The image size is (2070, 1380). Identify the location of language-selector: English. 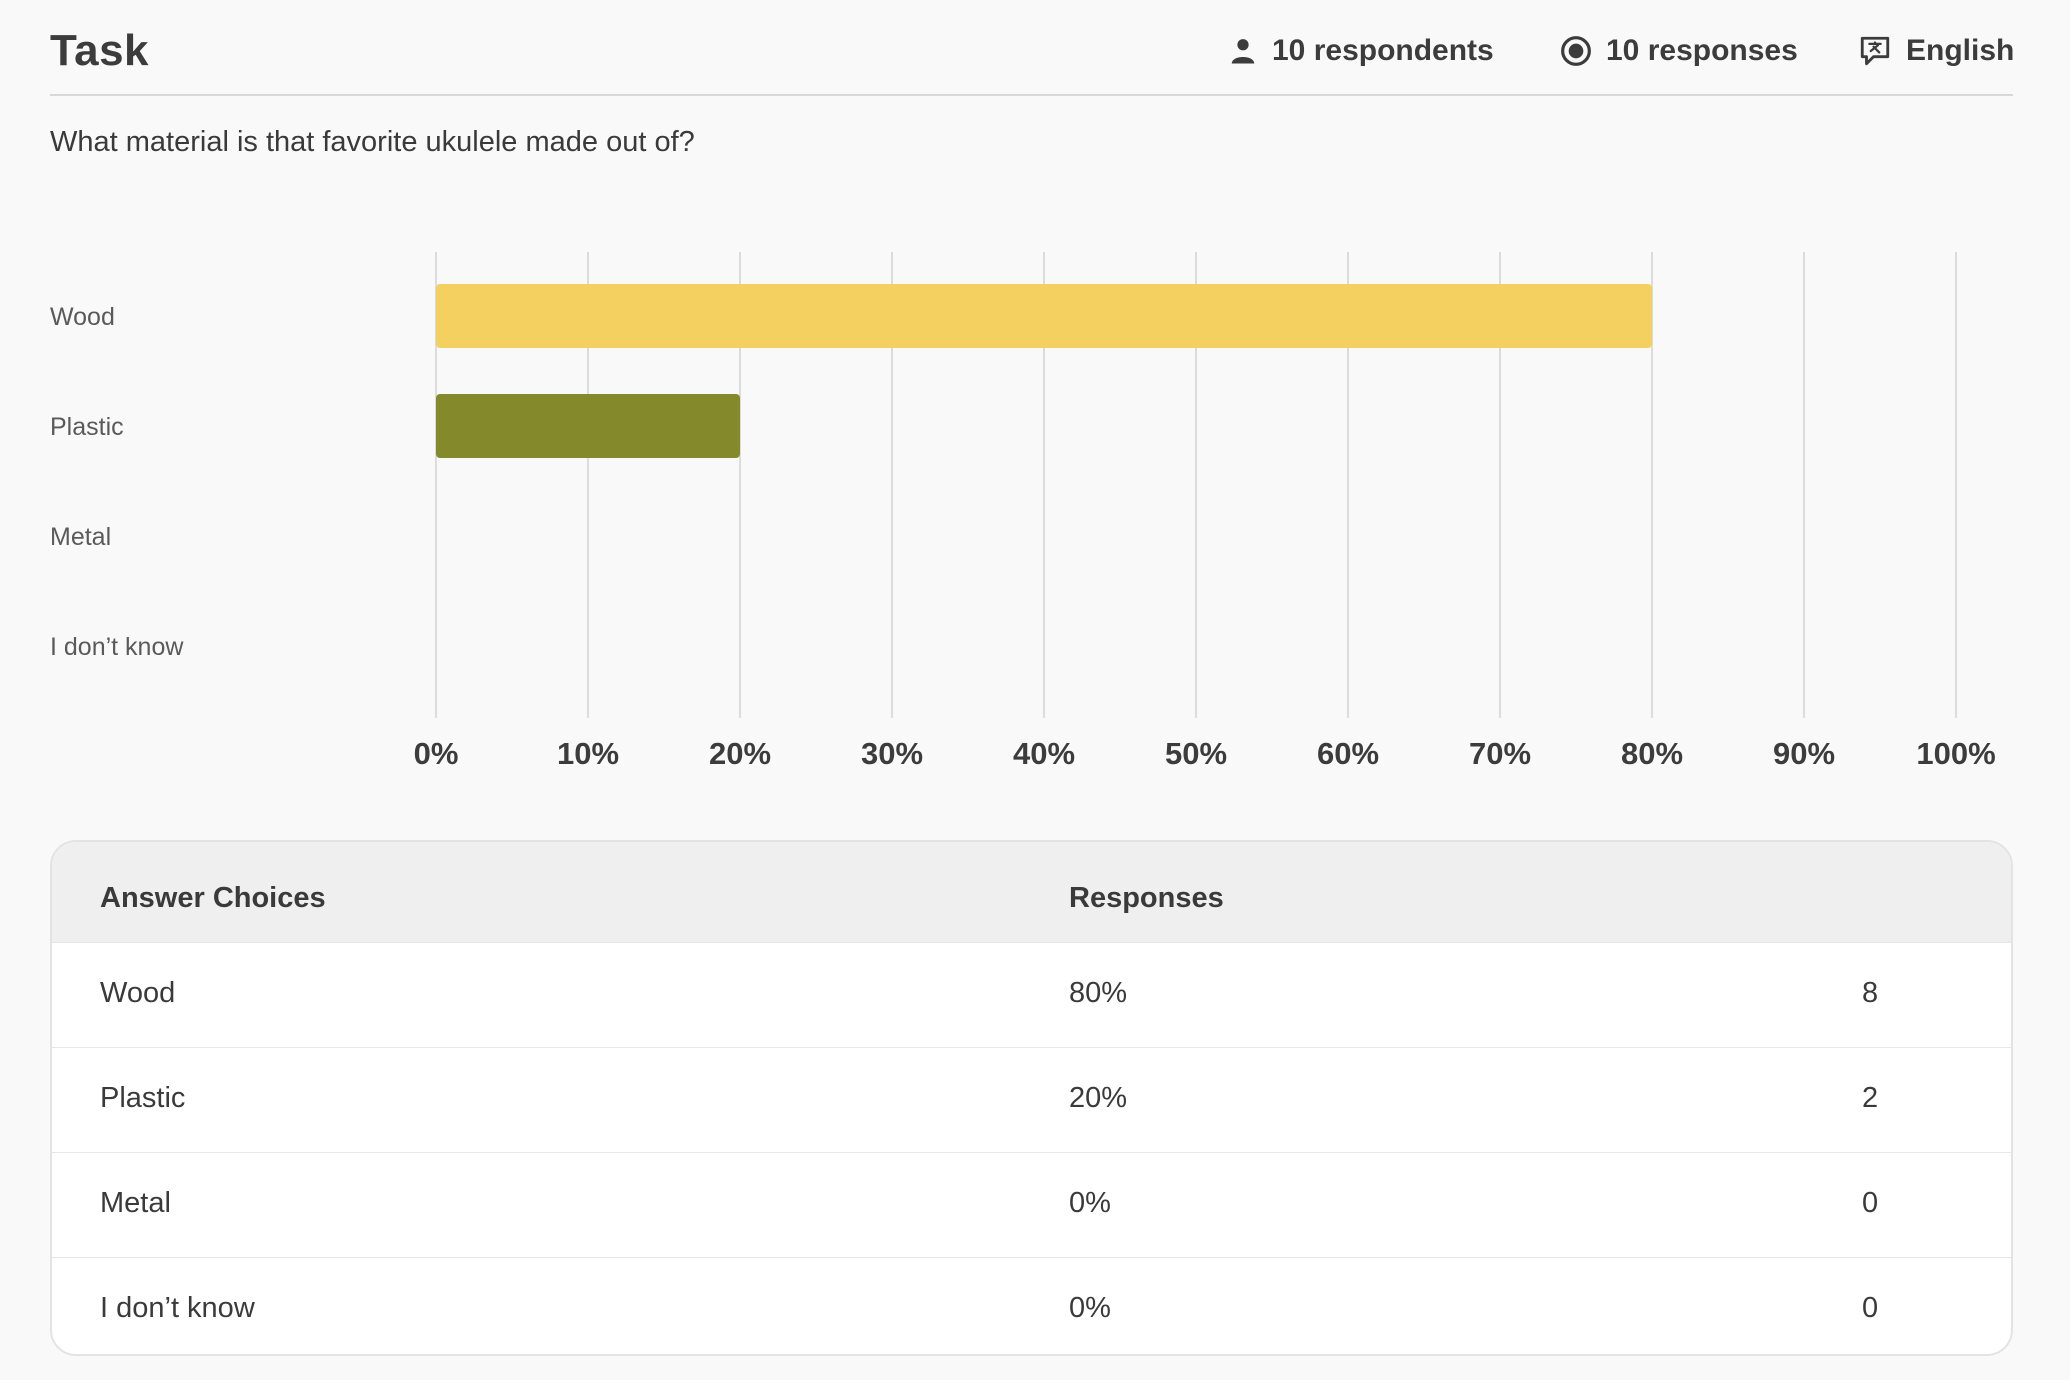
(1936, 51).